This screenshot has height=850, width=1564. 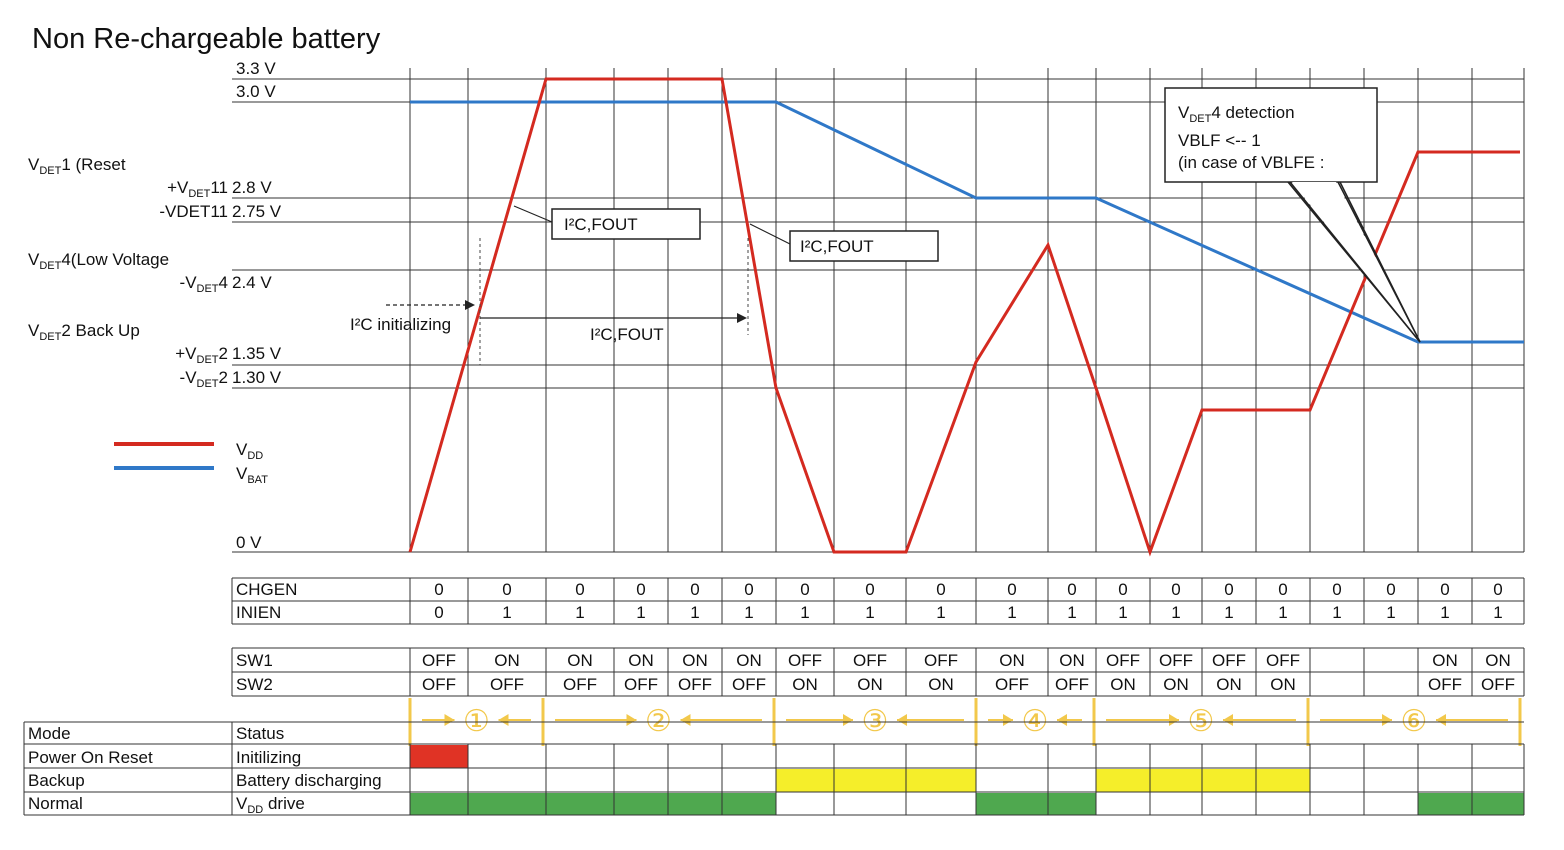 What do you see at coordinates (257, 353) in the screenshot?
I see `voltage-tick-label: 1.35 V` at bounding box center [257, 353].